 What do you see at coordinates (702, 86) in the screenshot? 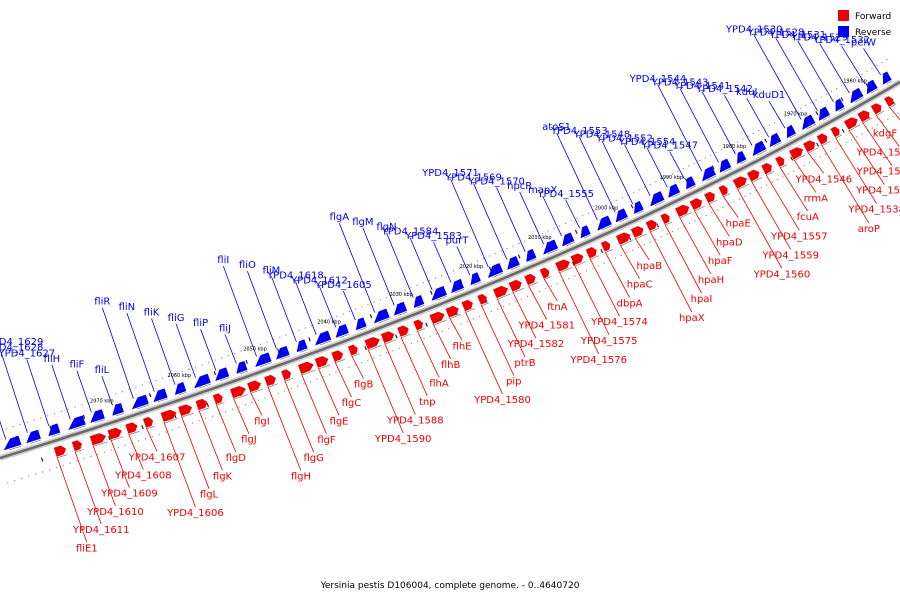
I see `gene-label: YPD4_1541` at bounding box center [702, 86].